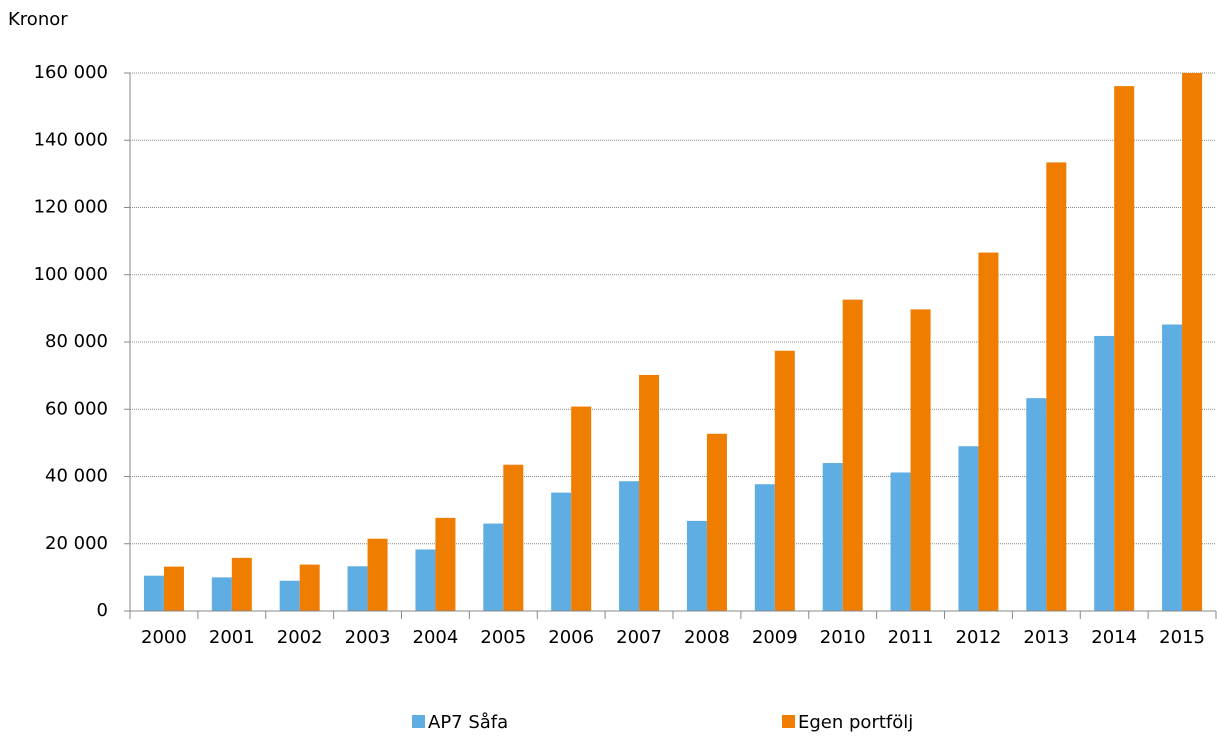  I want to click on x-tick-label: 2013, so click(1046, 637).